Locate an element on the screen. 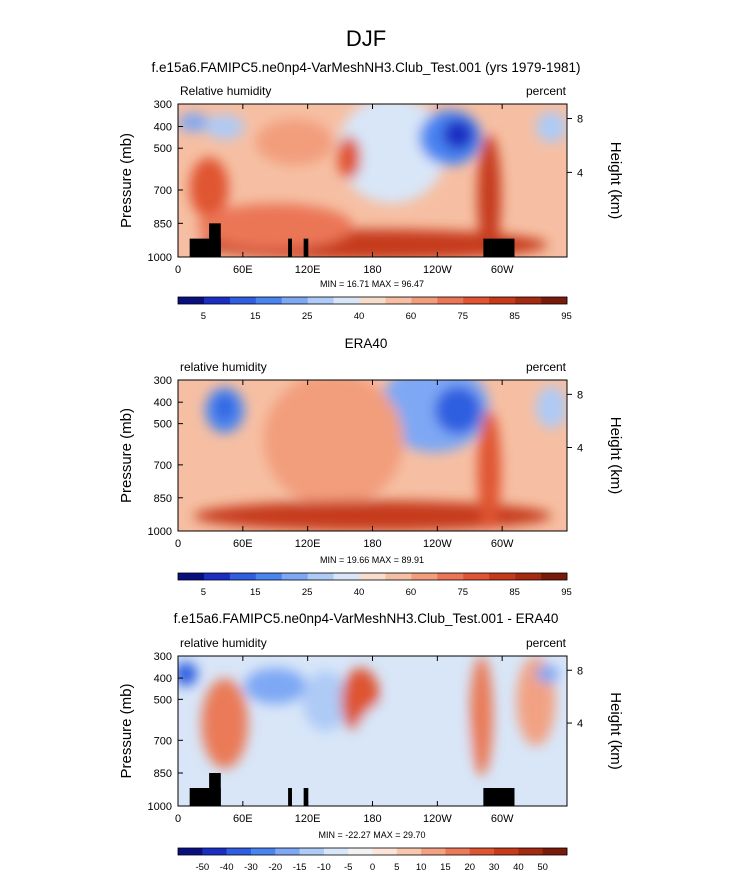 The image size is (733, 872). colorbar-frame is located at coordinates (372, 851).